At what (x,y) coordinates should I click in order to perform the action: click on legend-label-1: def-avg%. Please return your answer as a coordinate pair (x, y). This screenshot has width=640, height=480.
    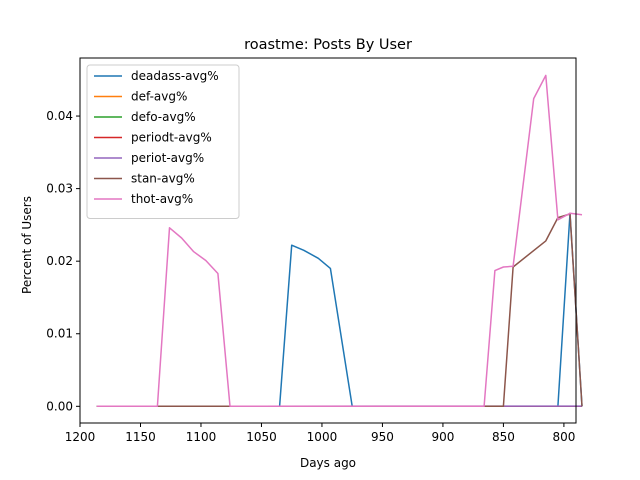
    Looking at the image, I should click on (159, 97).